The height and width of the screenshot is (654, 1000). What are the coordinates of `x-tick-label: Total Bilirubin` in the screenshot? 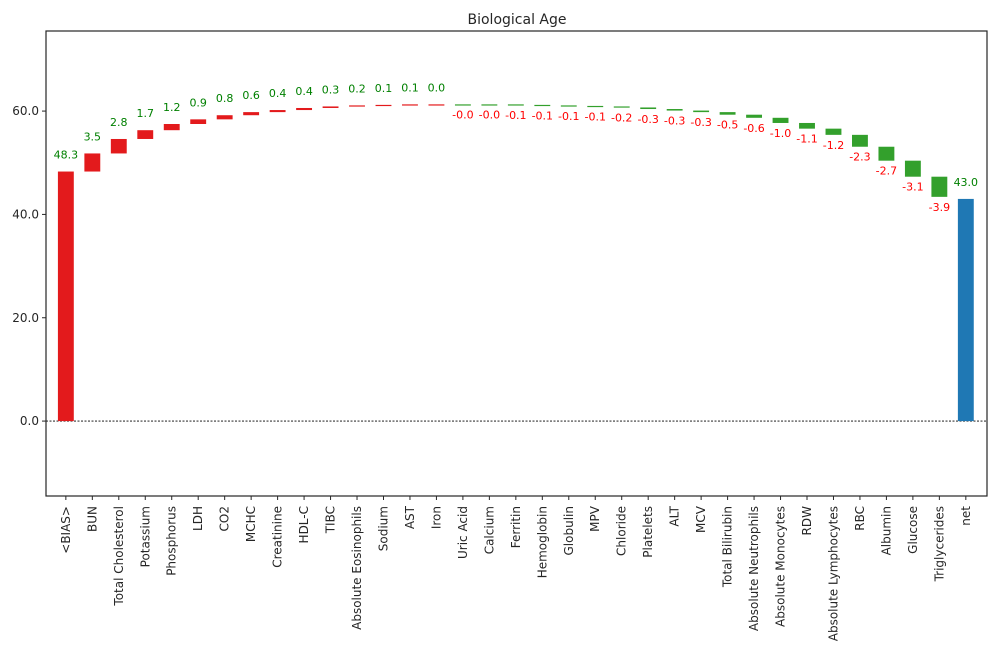 It's located at (728, 547).